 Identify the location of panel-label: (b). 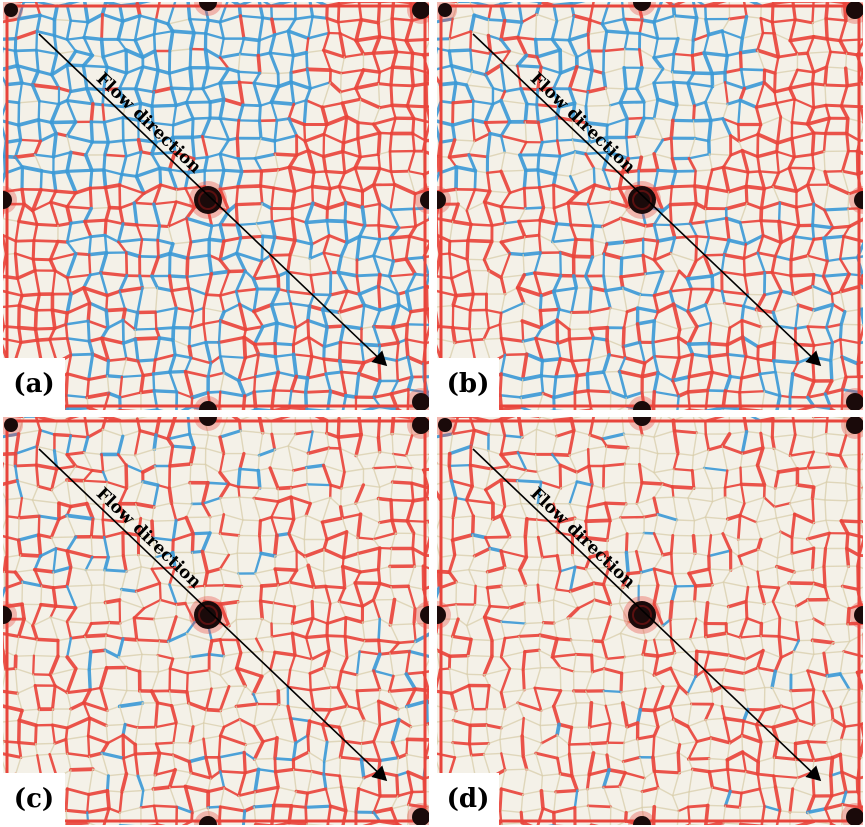
(468, 384).